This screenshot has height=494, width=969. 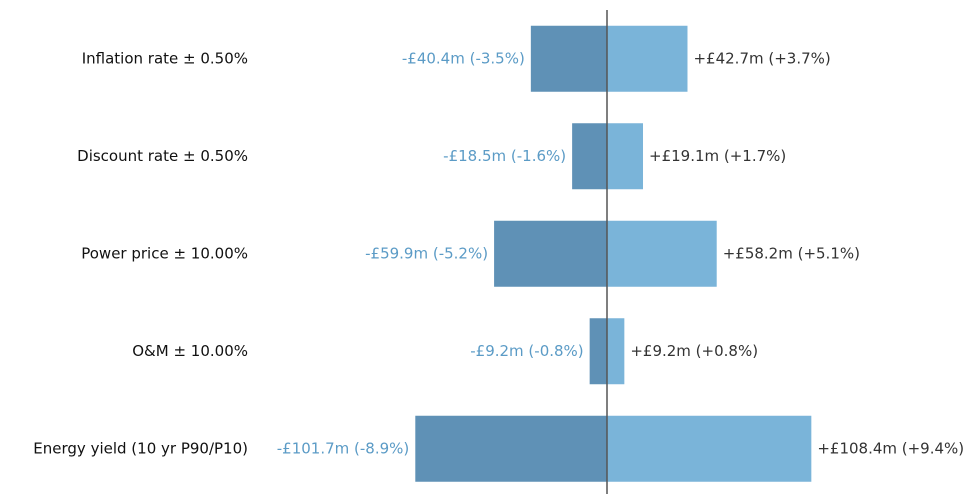 I want to click on value-label: +£19.1m (+1.7%), so click(x=717, y=156).